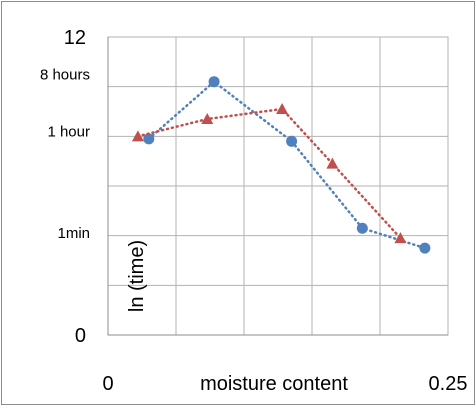 This screenshot has width=476, height=411. What do you see at coordinates (73, 233) in the screenshot?
I see `y-tick-label: 1min` at bounding box center [73, 233].